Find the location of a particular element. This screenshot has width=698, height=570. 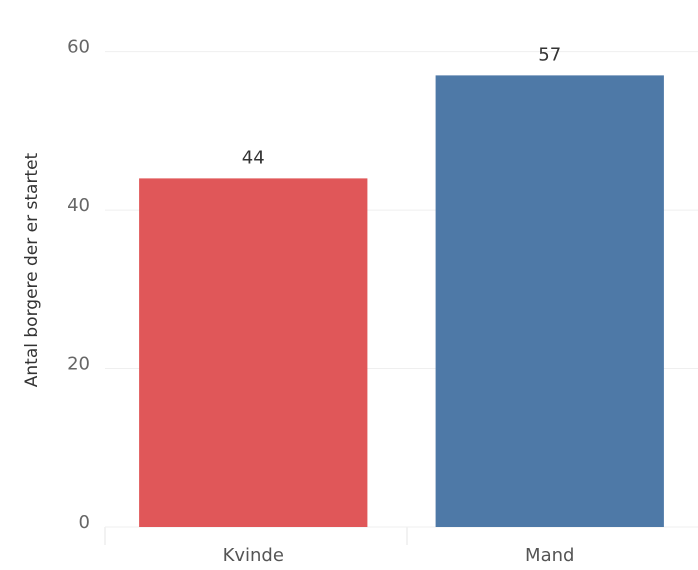

y-axis-title: Antal borgere der er startet is located at coordinates (32, 269).